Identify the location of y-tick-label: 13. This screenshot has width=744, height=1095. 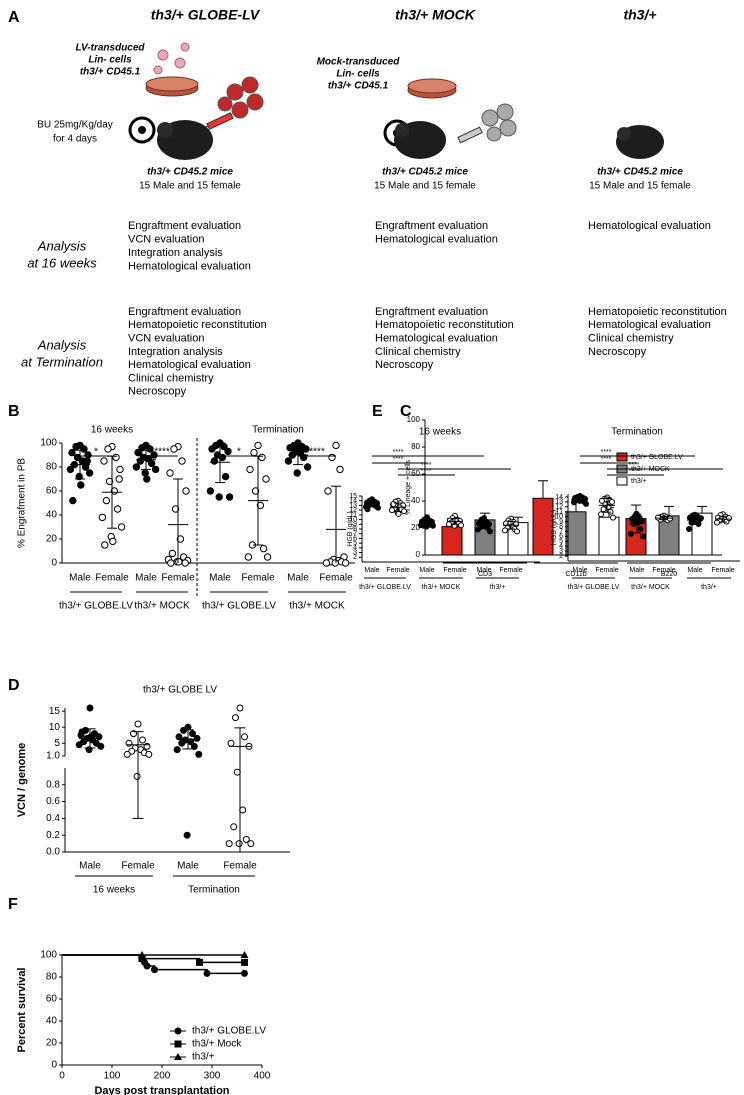
(353, 505).